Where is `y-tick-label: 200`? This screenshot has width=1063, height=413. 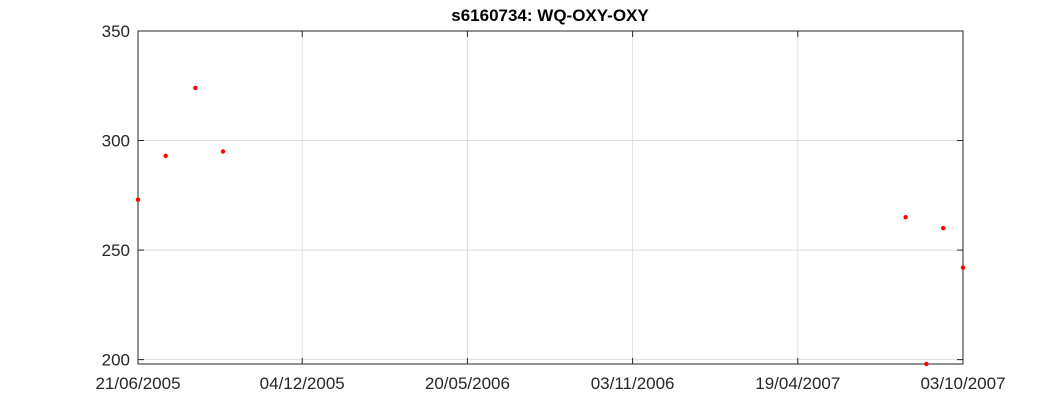 y-tick-label: 200 is located at coordinates (116, 360).